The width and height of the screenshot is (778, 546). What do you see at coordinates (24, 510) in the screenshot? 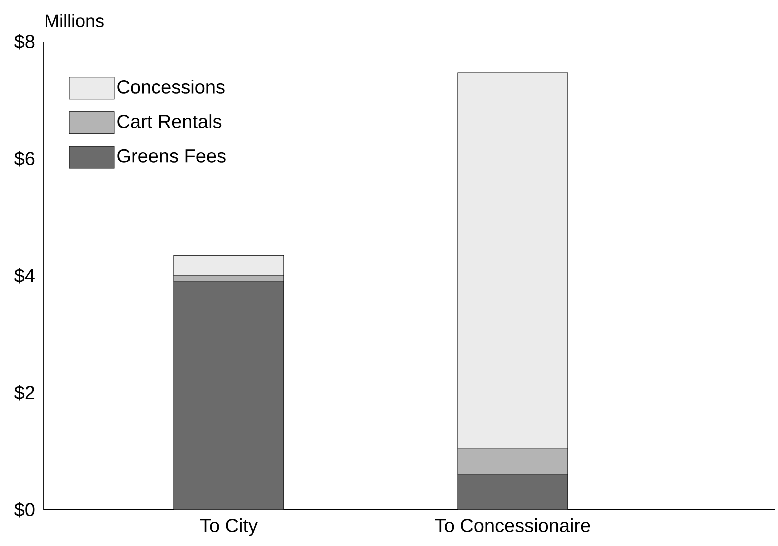
I see `y-tick-label: $0` at bounding box center [24, 510].